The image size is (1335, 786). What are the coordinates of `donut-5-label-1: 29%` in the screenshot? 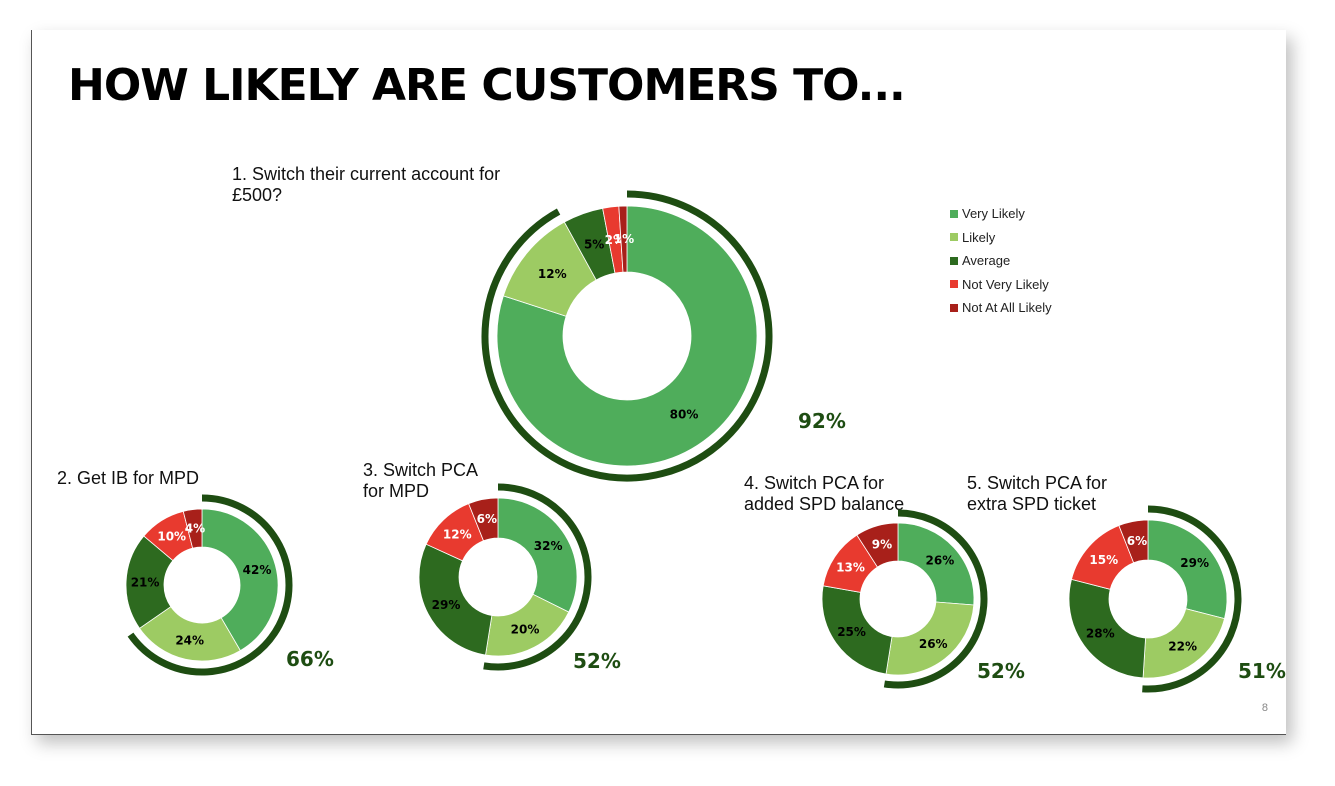 It's located at (1194, 563).